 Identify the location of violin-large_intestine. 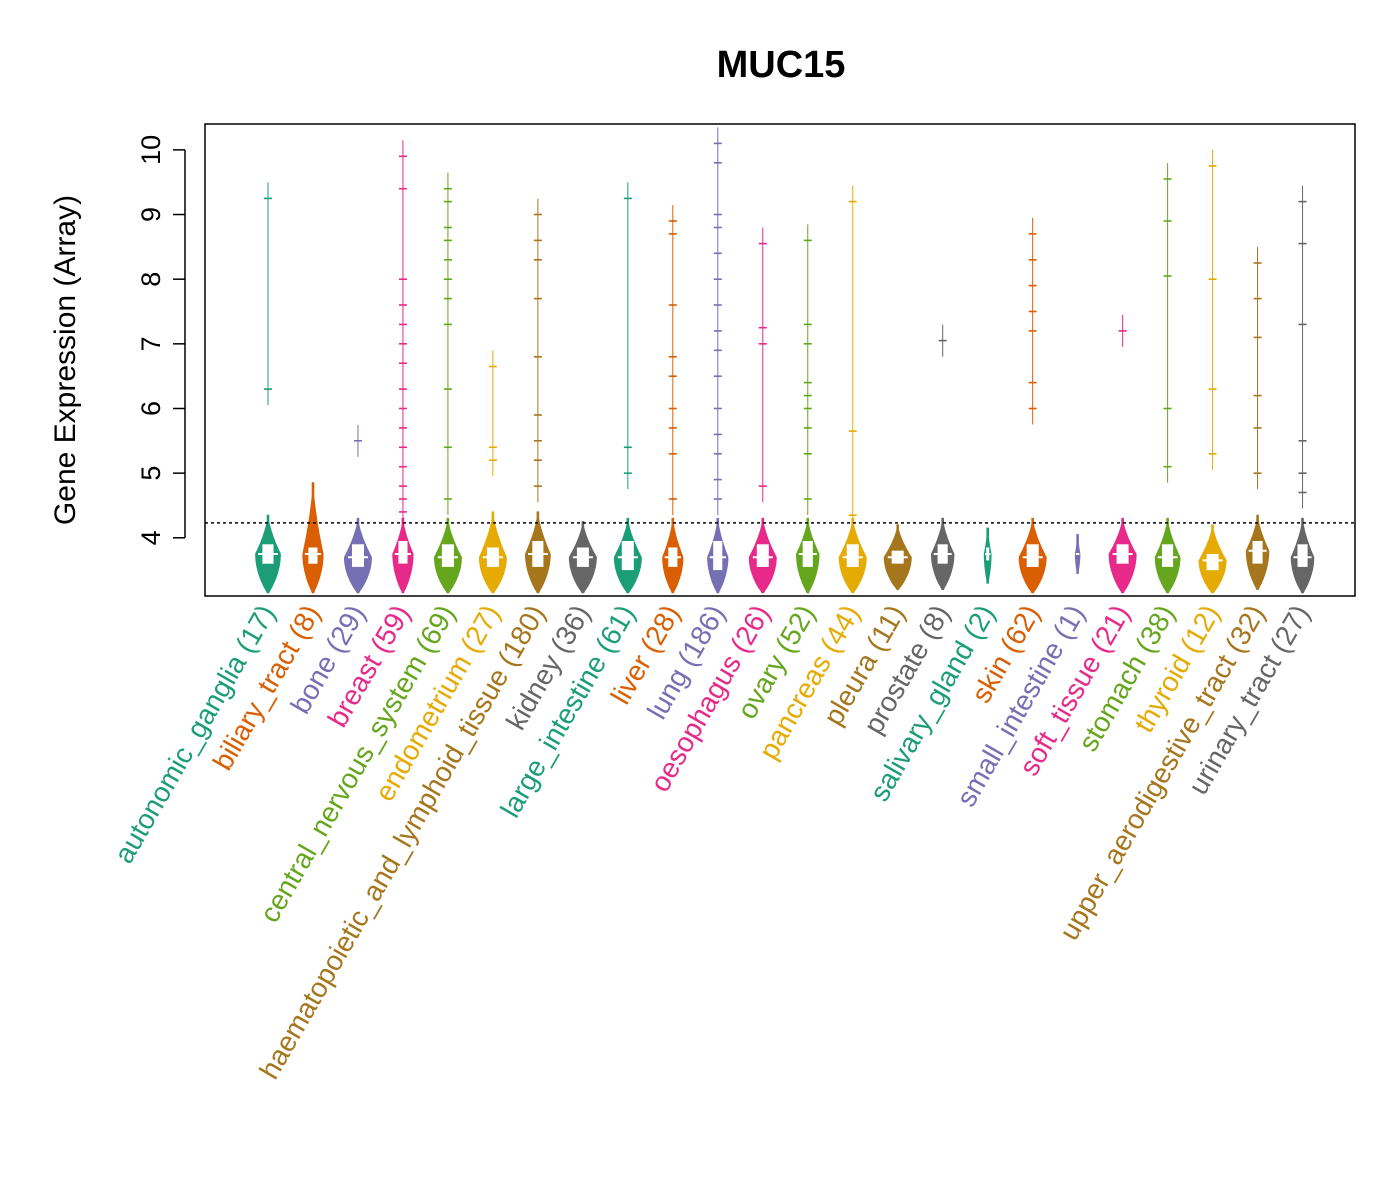
(627, 388).